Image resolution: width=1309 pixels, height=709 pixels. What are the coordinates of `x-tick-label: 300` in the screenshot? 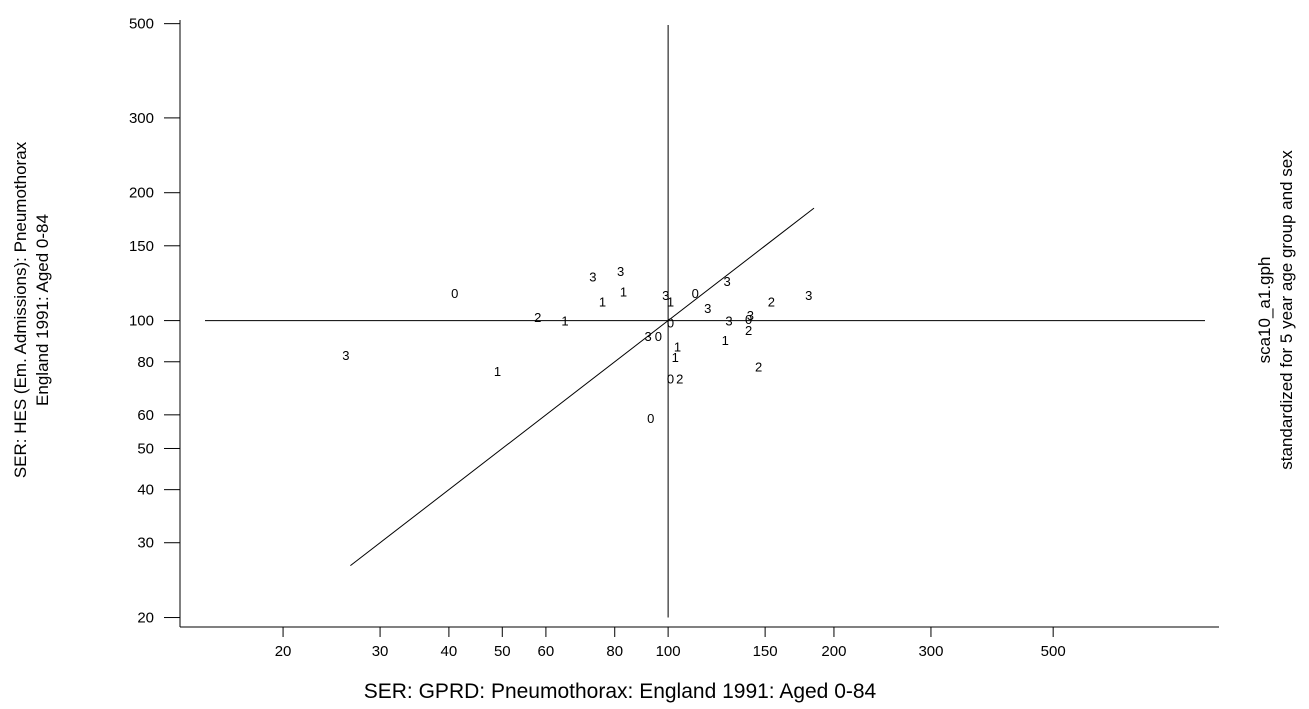 It's located at (930, 651).